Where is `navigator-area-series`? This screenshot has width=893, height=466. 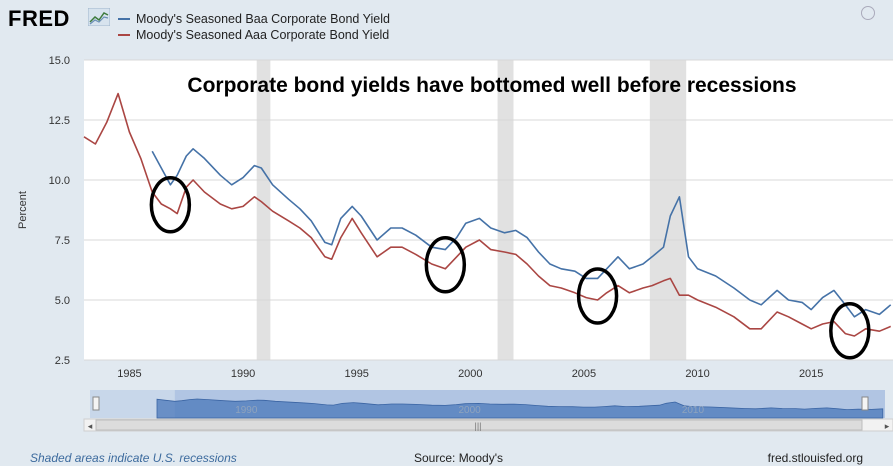 navigator-area-series is located at coordinates (520, 408).